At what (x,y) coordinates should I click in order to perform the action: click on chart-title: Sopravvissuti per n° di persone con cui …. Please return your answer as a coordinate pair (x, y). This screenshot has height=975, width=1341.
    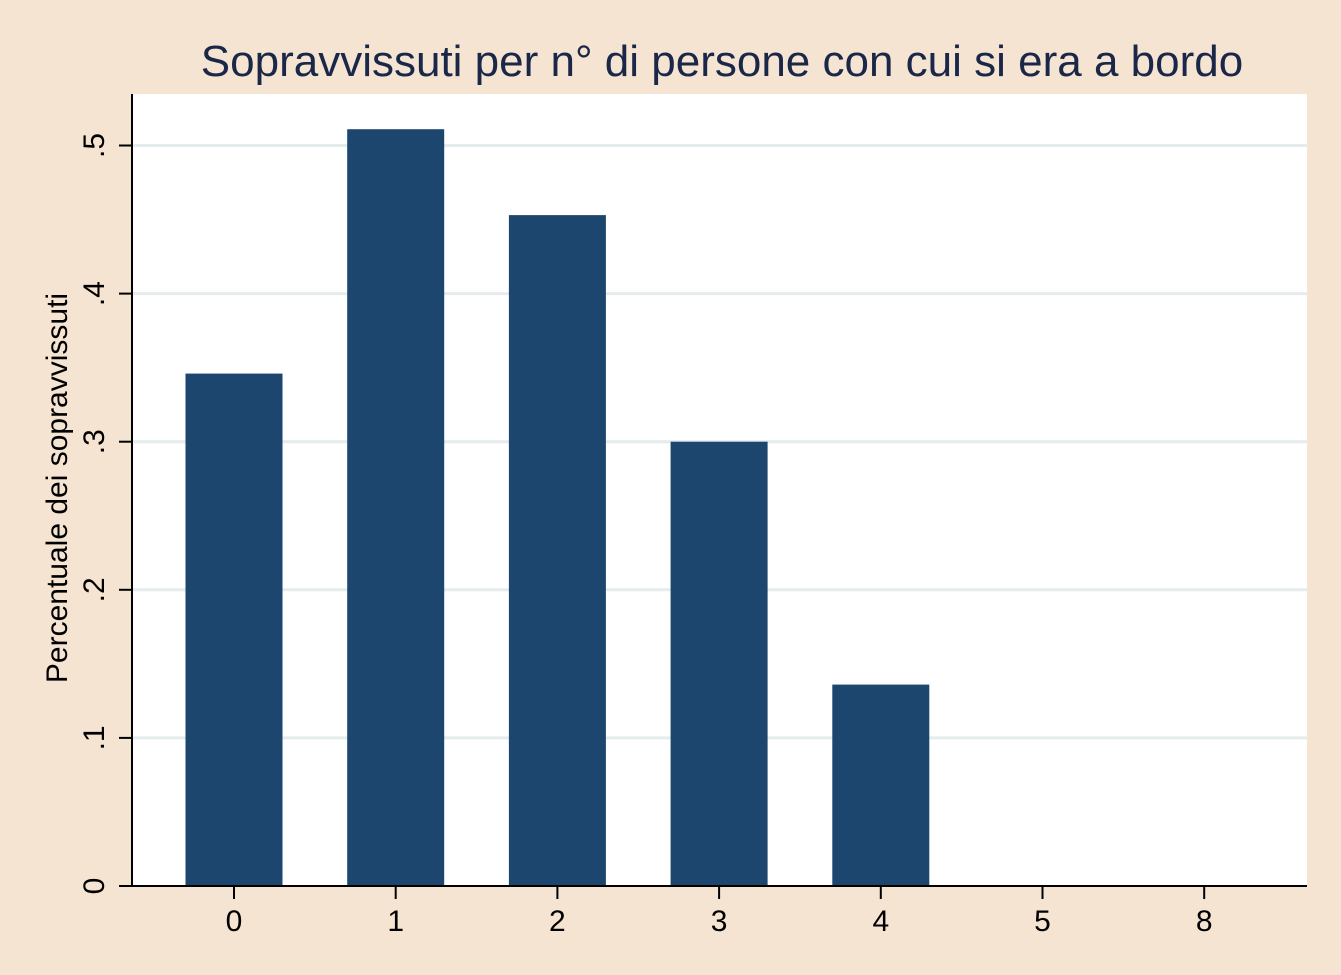
    Looking at the image, I should click on (722, 61).